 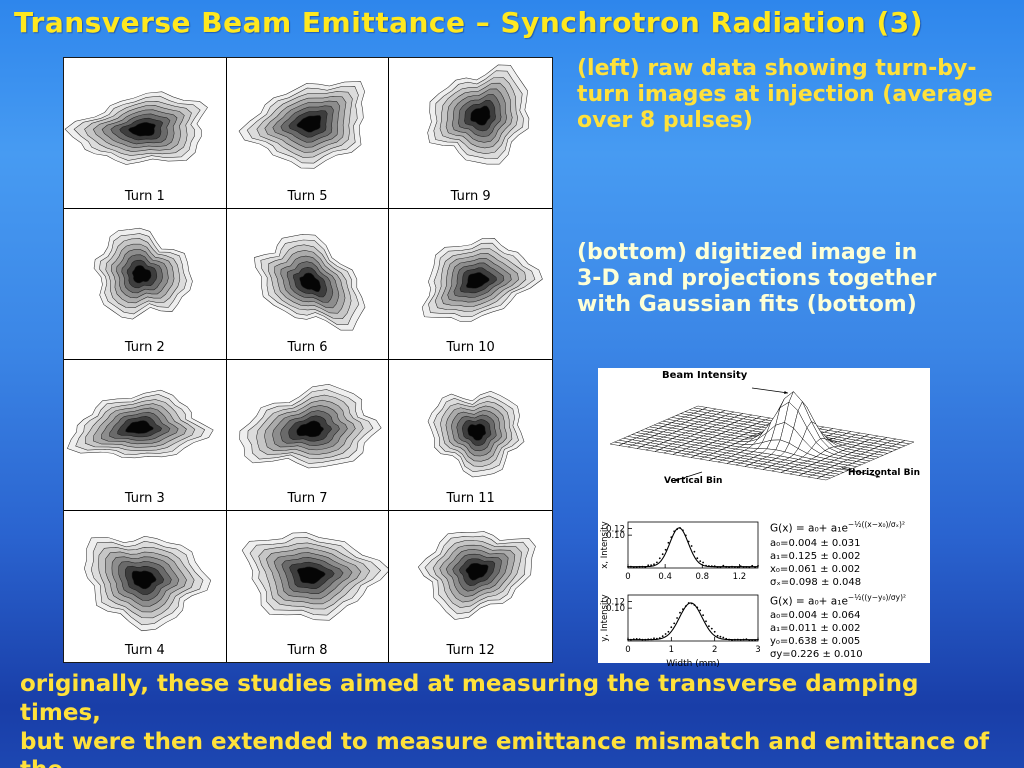 I want to click on turn-label: Turn 5, so click(x=307, y=196).